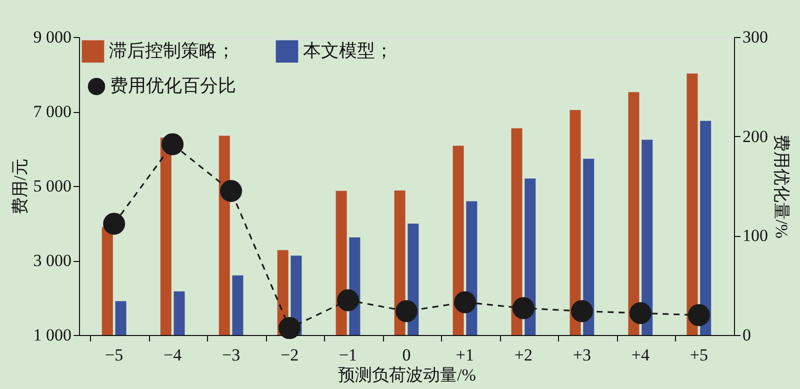  I want to click on x-tick-label: −4, so click(173, 355).